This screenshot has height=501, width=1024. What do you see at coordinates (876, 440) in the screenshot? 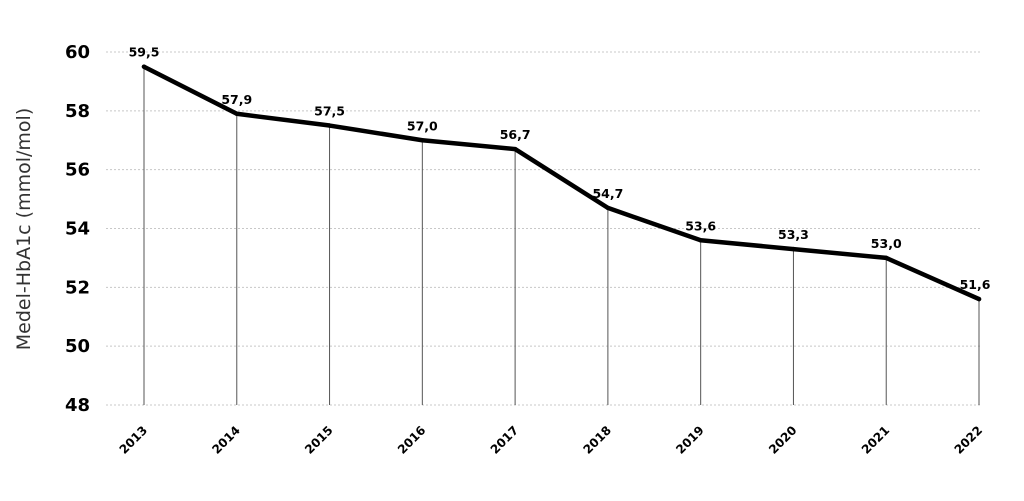
I see `x-tick-label: 2021` at bounding box center [876, 440].